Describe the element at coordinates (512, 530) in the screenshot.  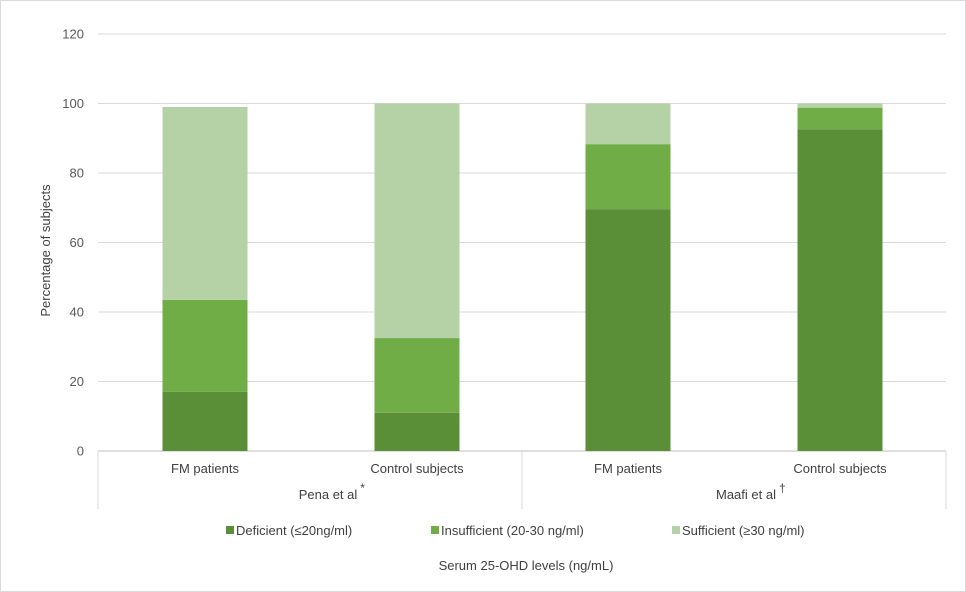
I see `legend-label: Insufficient (20-30 ng/ml)` at that location.